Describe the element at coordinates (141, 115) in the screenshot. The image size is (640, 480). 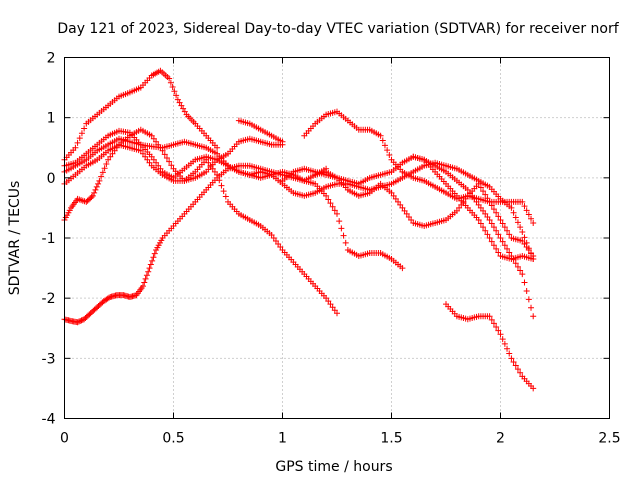
I see `series` at that location.